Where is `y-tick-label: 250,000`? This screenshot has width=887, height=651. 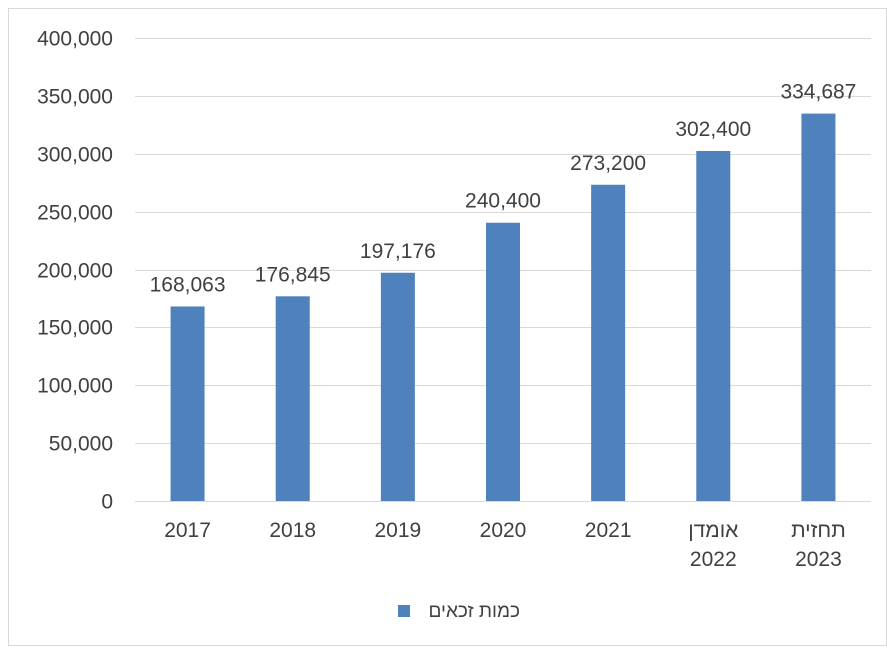 y-tick-label: 250,000 is located at coordinates (75, 213).